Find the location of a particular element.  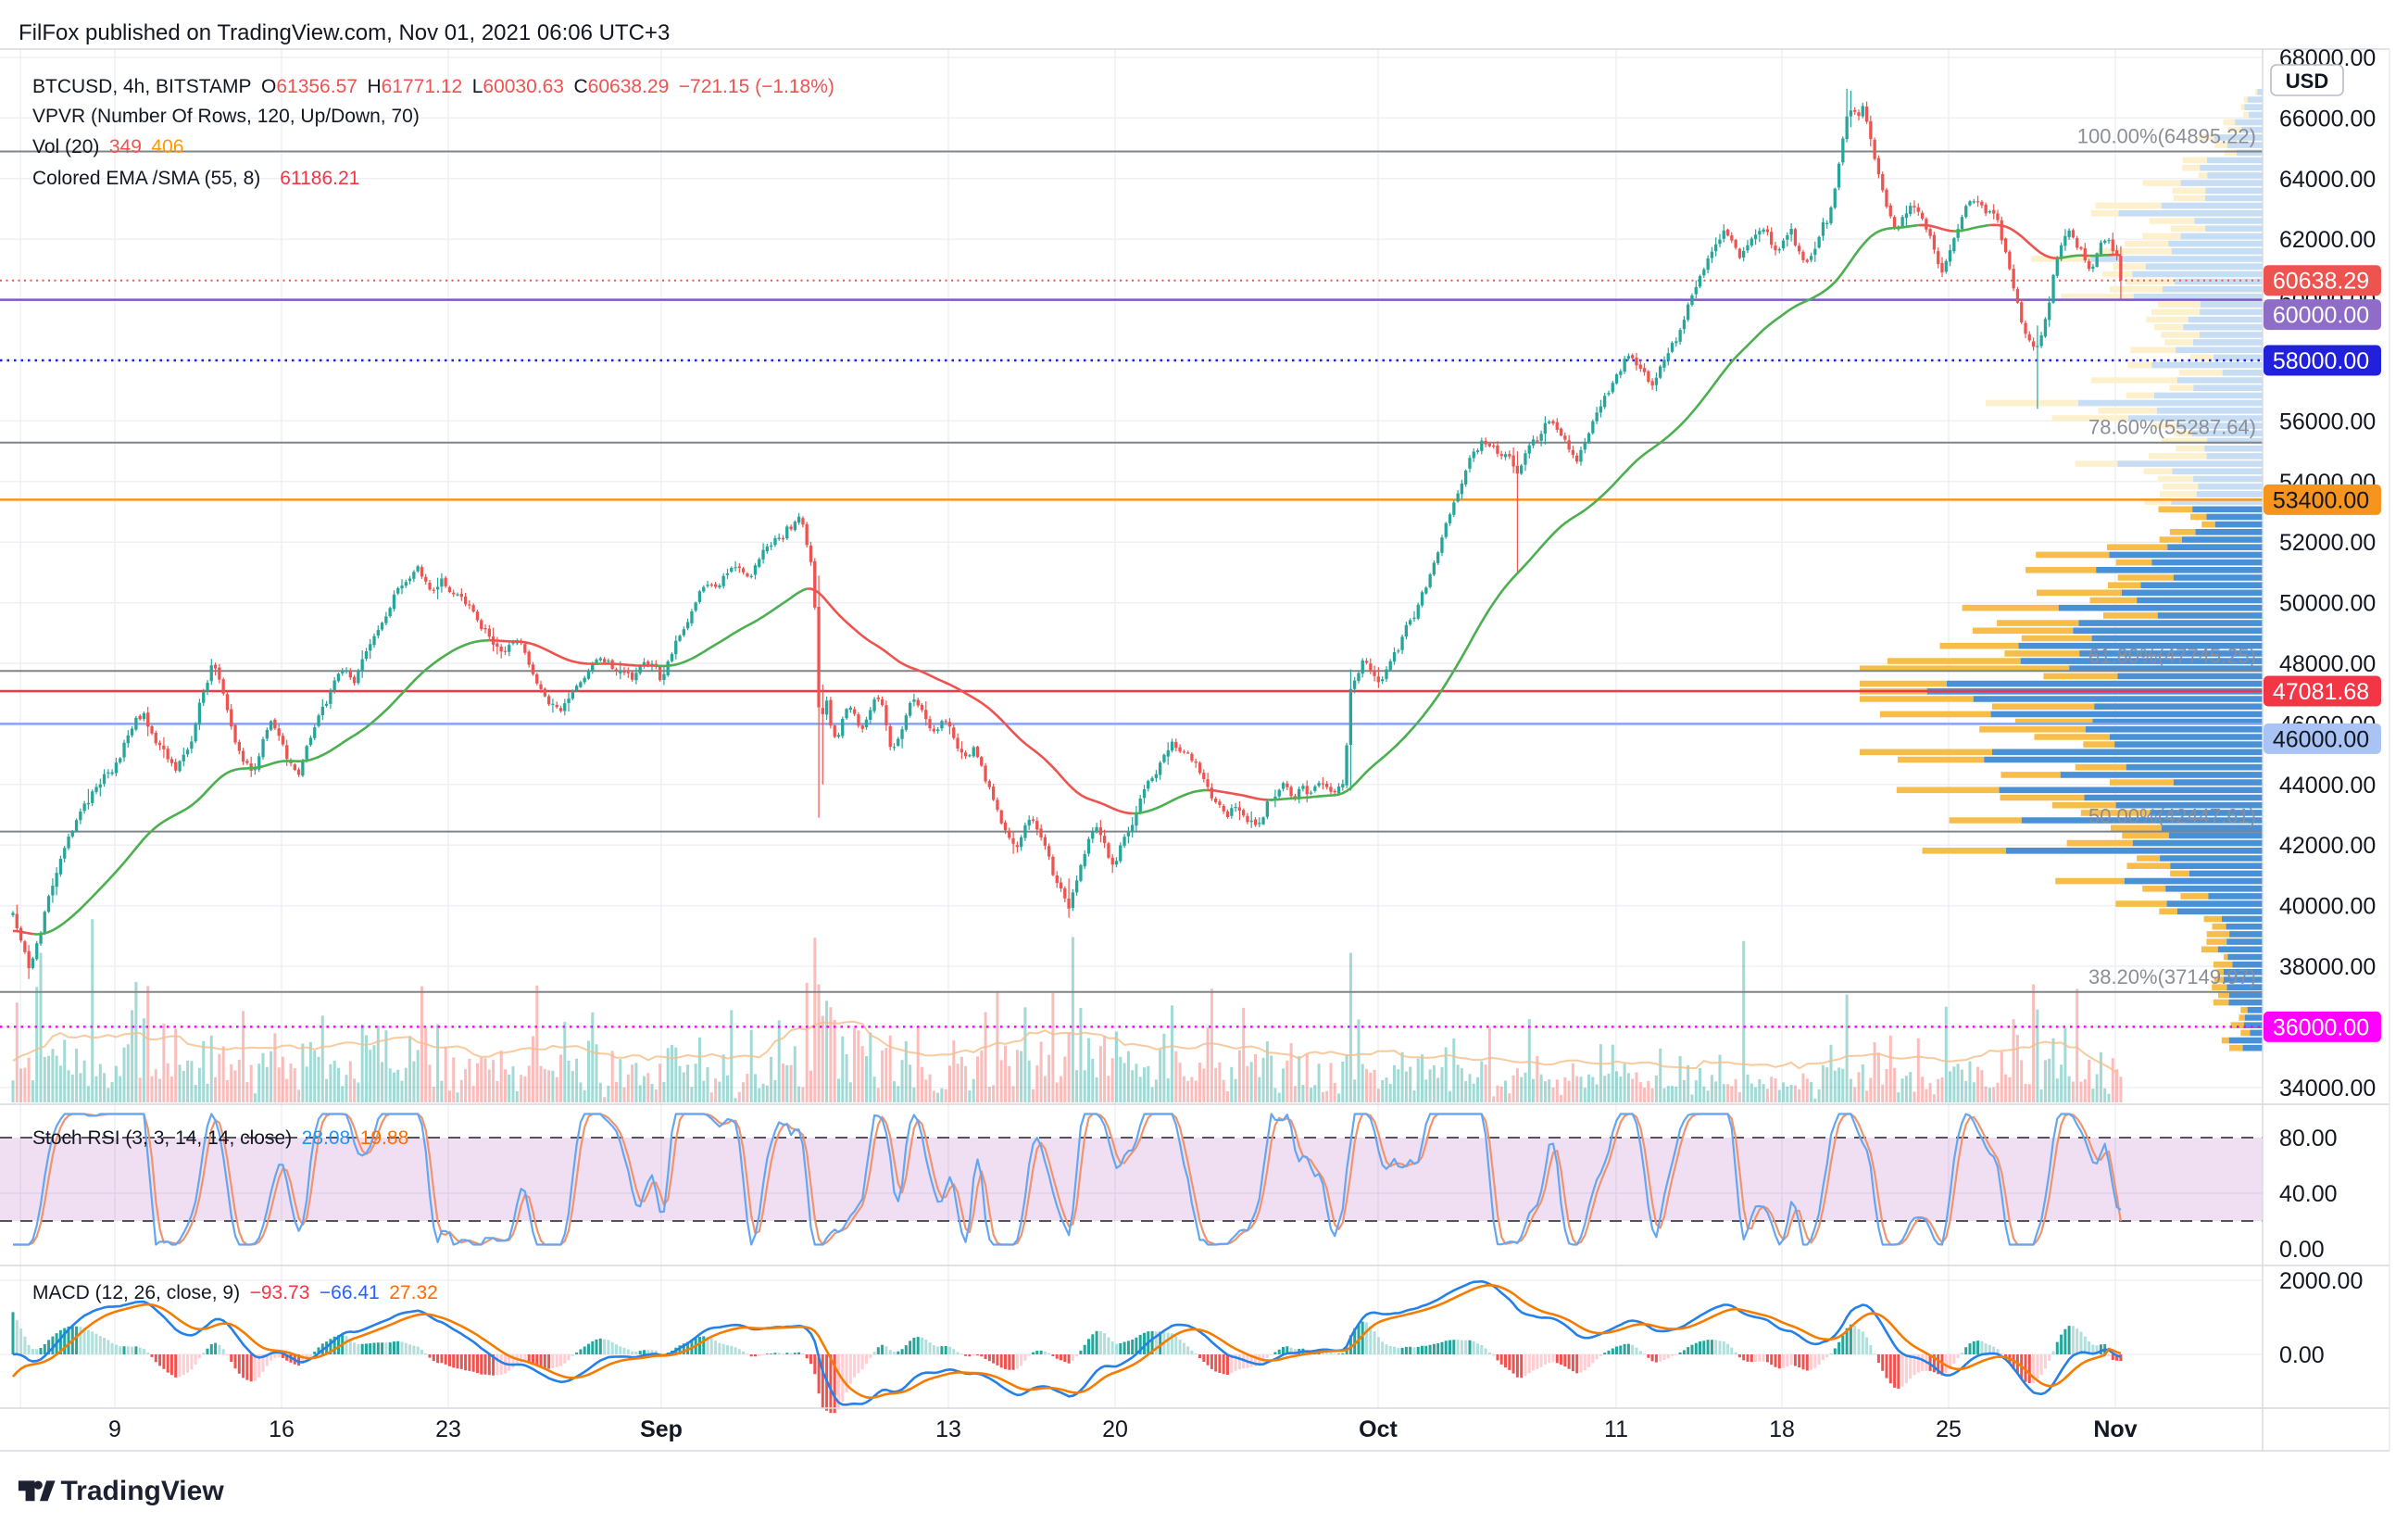

svg-text: 58000.00 is located at coordinates (2321, 361).